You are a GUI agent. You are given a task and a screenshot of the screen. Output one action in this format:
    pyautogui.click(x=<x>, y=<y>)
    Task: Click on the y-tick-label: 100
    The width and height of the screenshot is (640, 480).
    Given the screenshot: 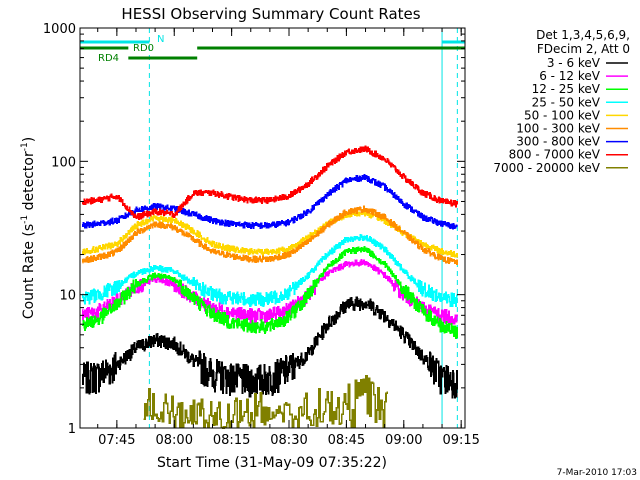 What is the action you would take?
    pyautogui.click(x=63, y=162)
    